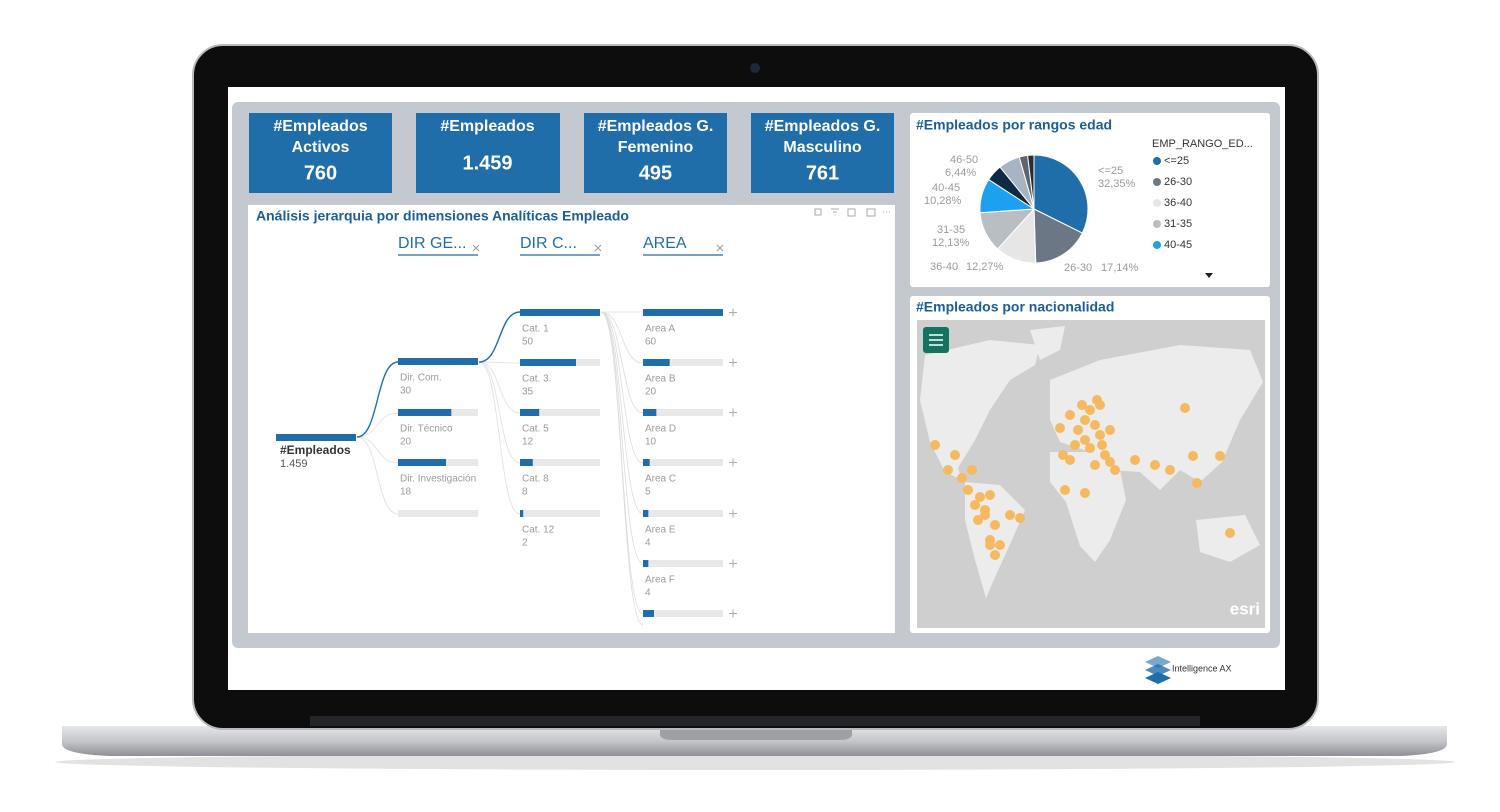 The width and height of the screenshot is (1500, 812). What do you see at coordinates (1209, 275) in the screenshot?
I see `legend-scroll` at bounding box center [1209, 275].